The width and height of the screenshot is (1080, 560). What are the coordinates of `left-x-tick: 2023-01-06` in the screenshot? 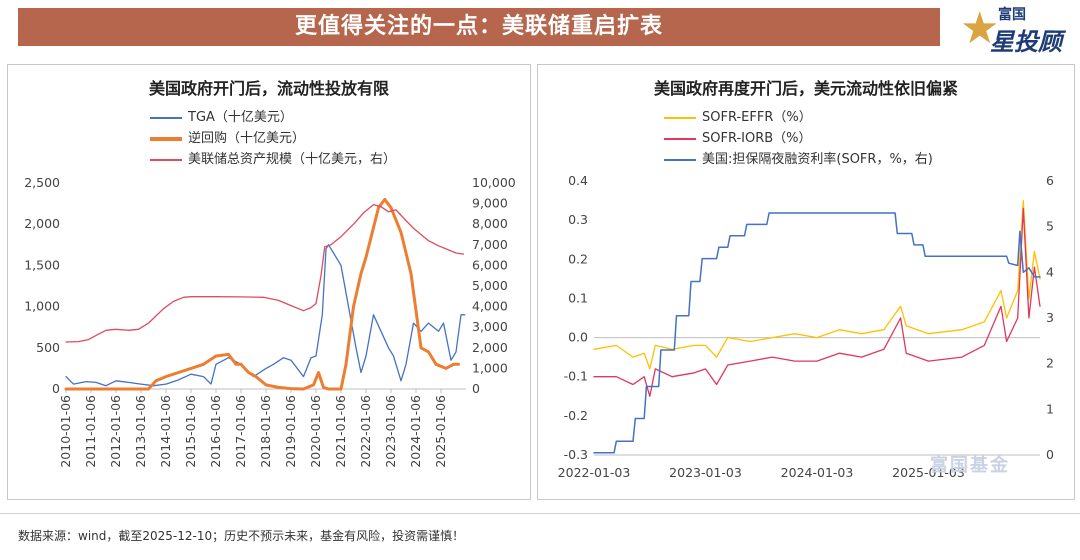 It's located at (390, 431).